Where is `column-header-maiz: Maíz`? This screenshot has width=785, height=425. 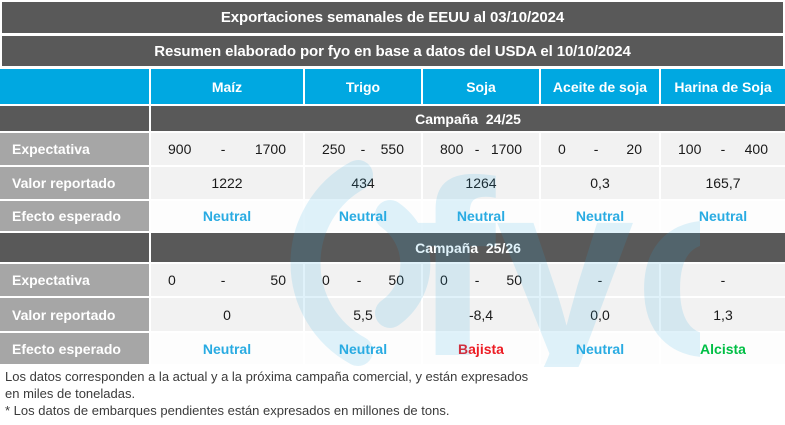
column-header-maiz: Maíz is located at coordinates (227, 86).